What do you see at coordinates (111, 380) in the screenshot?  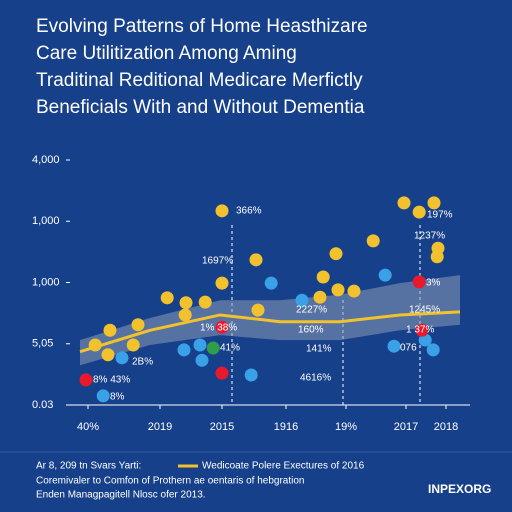 I see `annotation: 8% 43%` at bounding box center [111, 380].